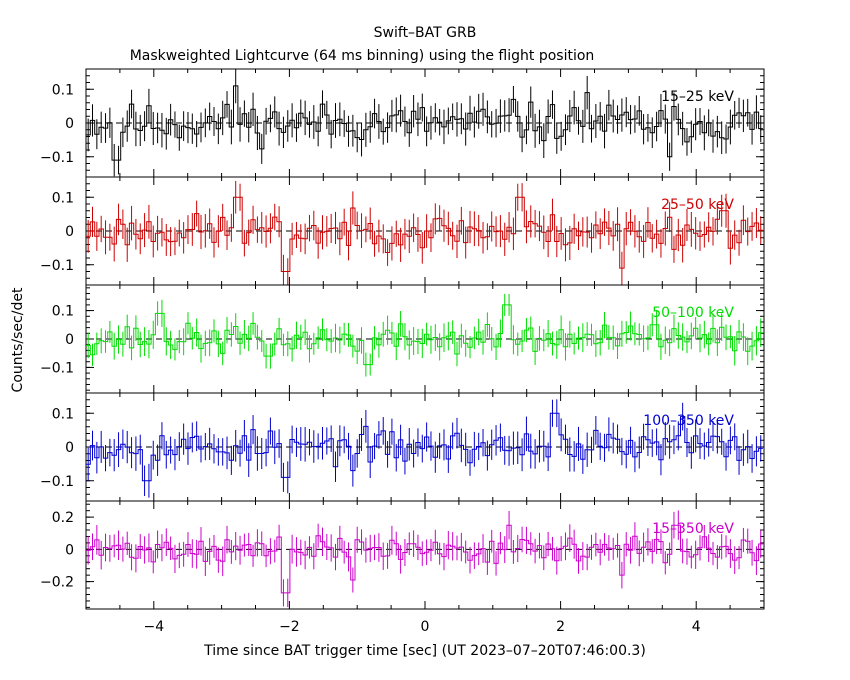 Image resolution: width=850 pixels, height=680 pixels. What do you see at coordinates (688, 421) in the screenshot?
I see `energy-band-label: 100–350 keV` at bounding box center [688, 421].